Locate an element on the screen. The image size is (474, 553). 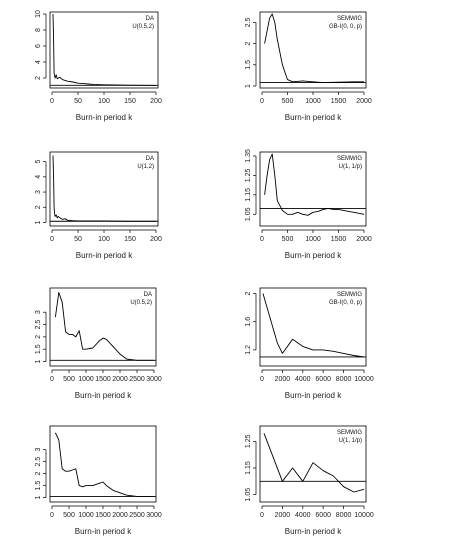
legend-label: U(1,2) is located at coordinates (145, 167).